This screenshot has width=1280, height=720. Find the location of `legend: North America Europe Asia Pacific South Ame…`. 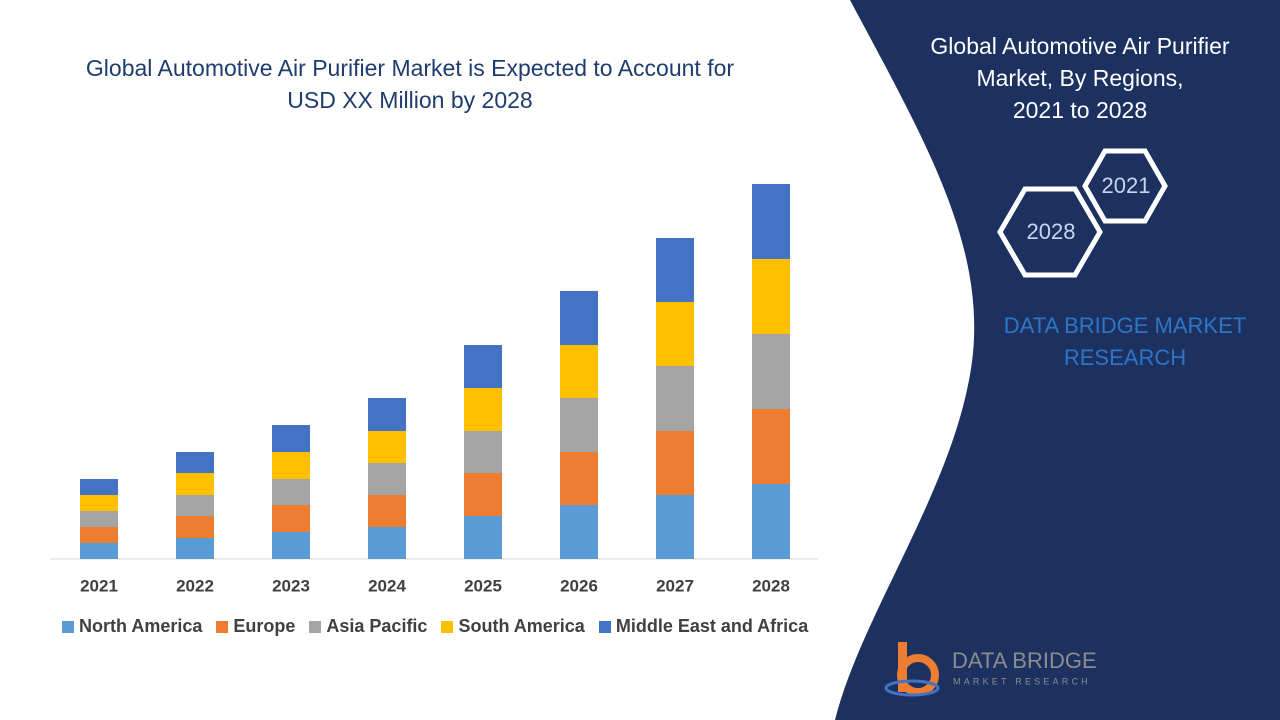

legend: North America Europe Asia Pacific South Ame… is located at coordinates (435, 626).